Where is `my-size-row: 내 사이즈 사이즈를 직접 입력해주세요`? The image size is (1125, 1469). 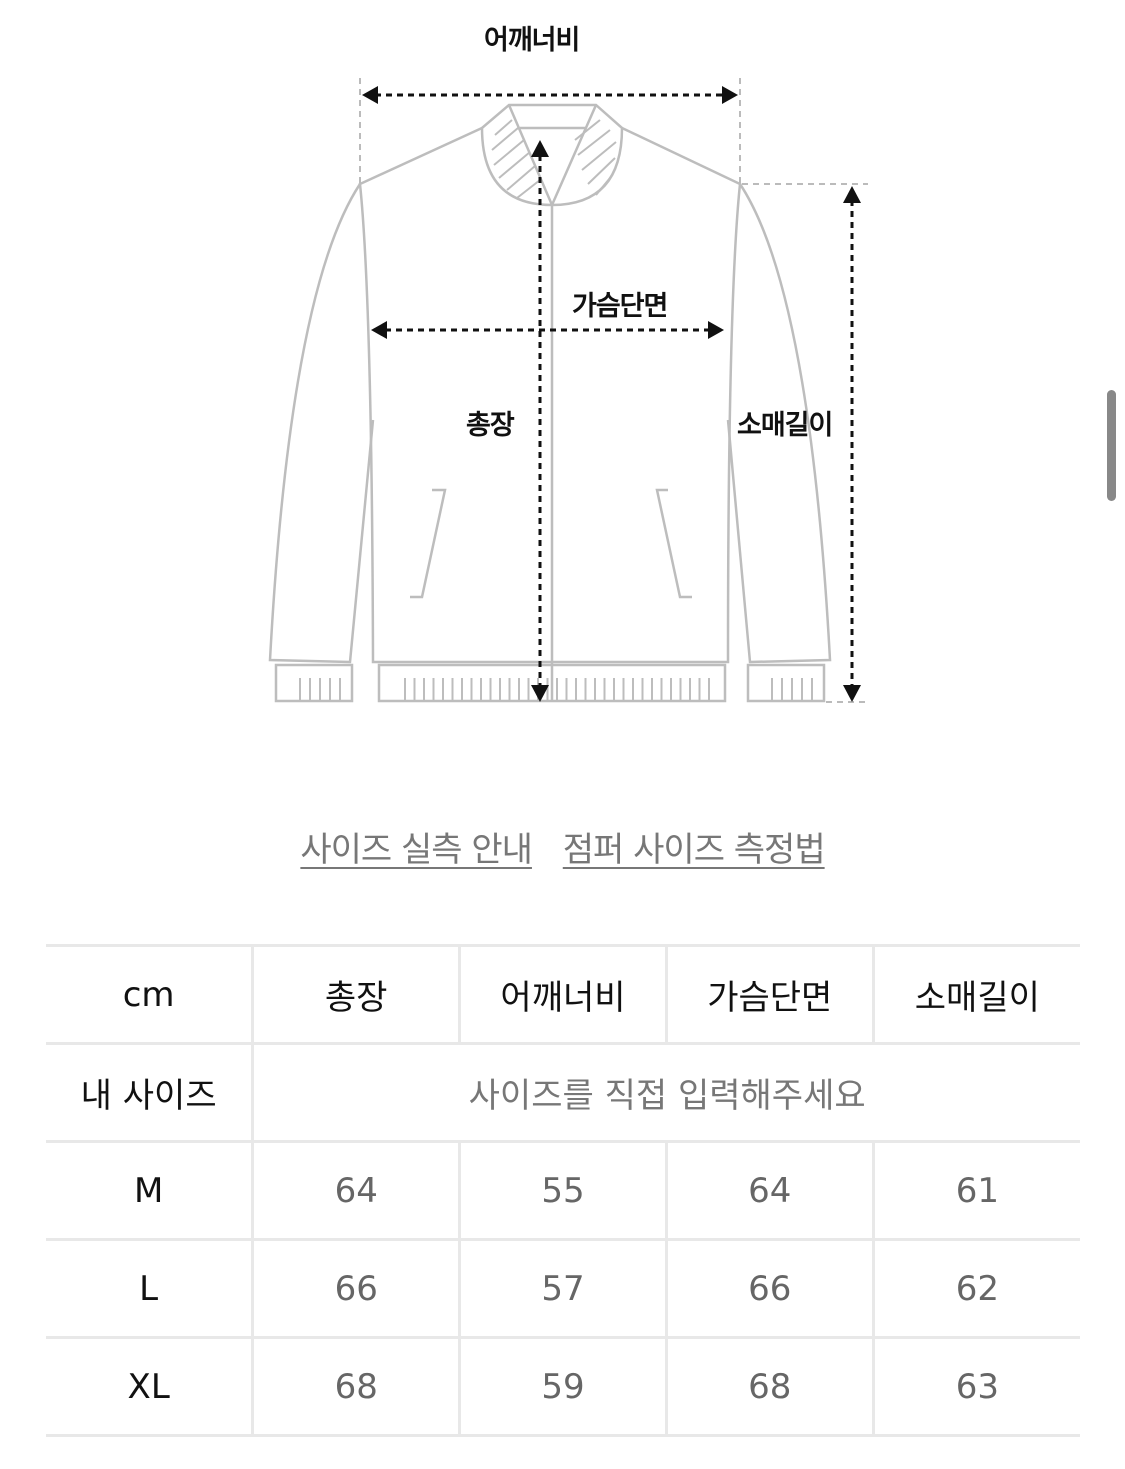
my-size-row: 내 사이즈 사이즈를 직접 입력해주세요 is located at coordinates (563, 1092).